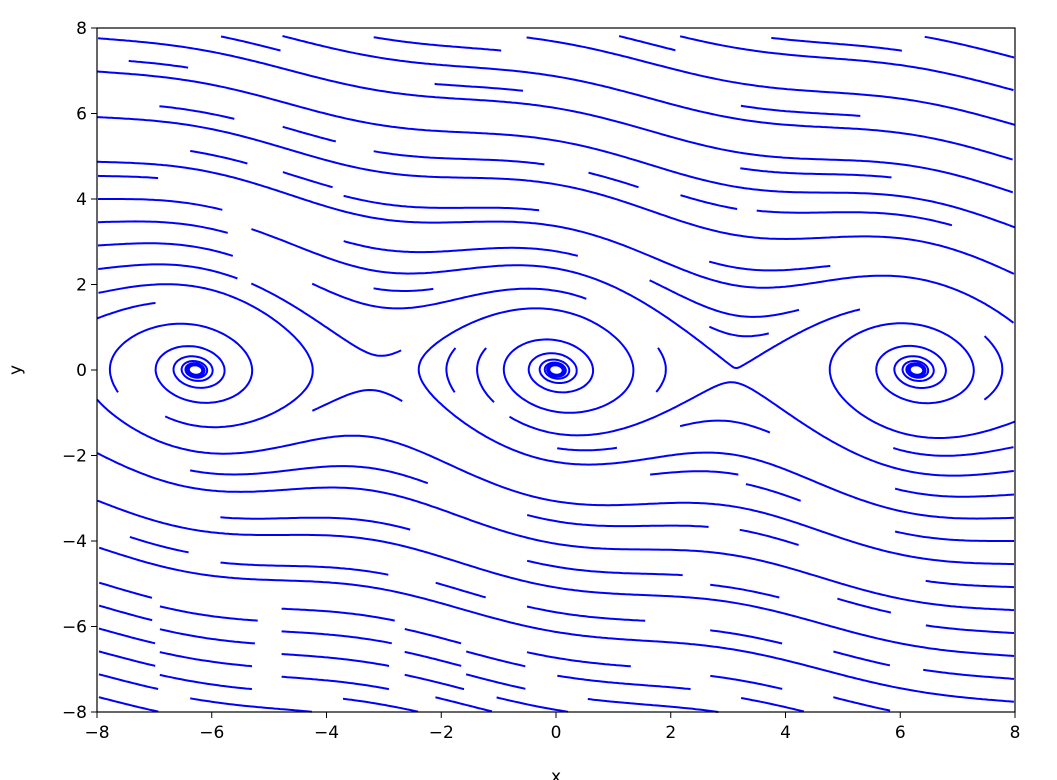 This screenshot has height=780, width=1057. I want to click on x-tick-label: −6, so click(211, 733).